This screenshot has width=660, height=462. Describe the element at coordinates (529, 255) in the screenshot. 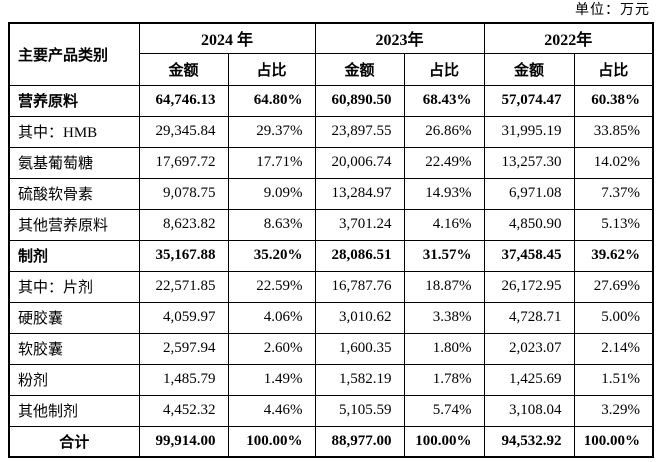

I see `amount-cell: 37,458.45` at that location.